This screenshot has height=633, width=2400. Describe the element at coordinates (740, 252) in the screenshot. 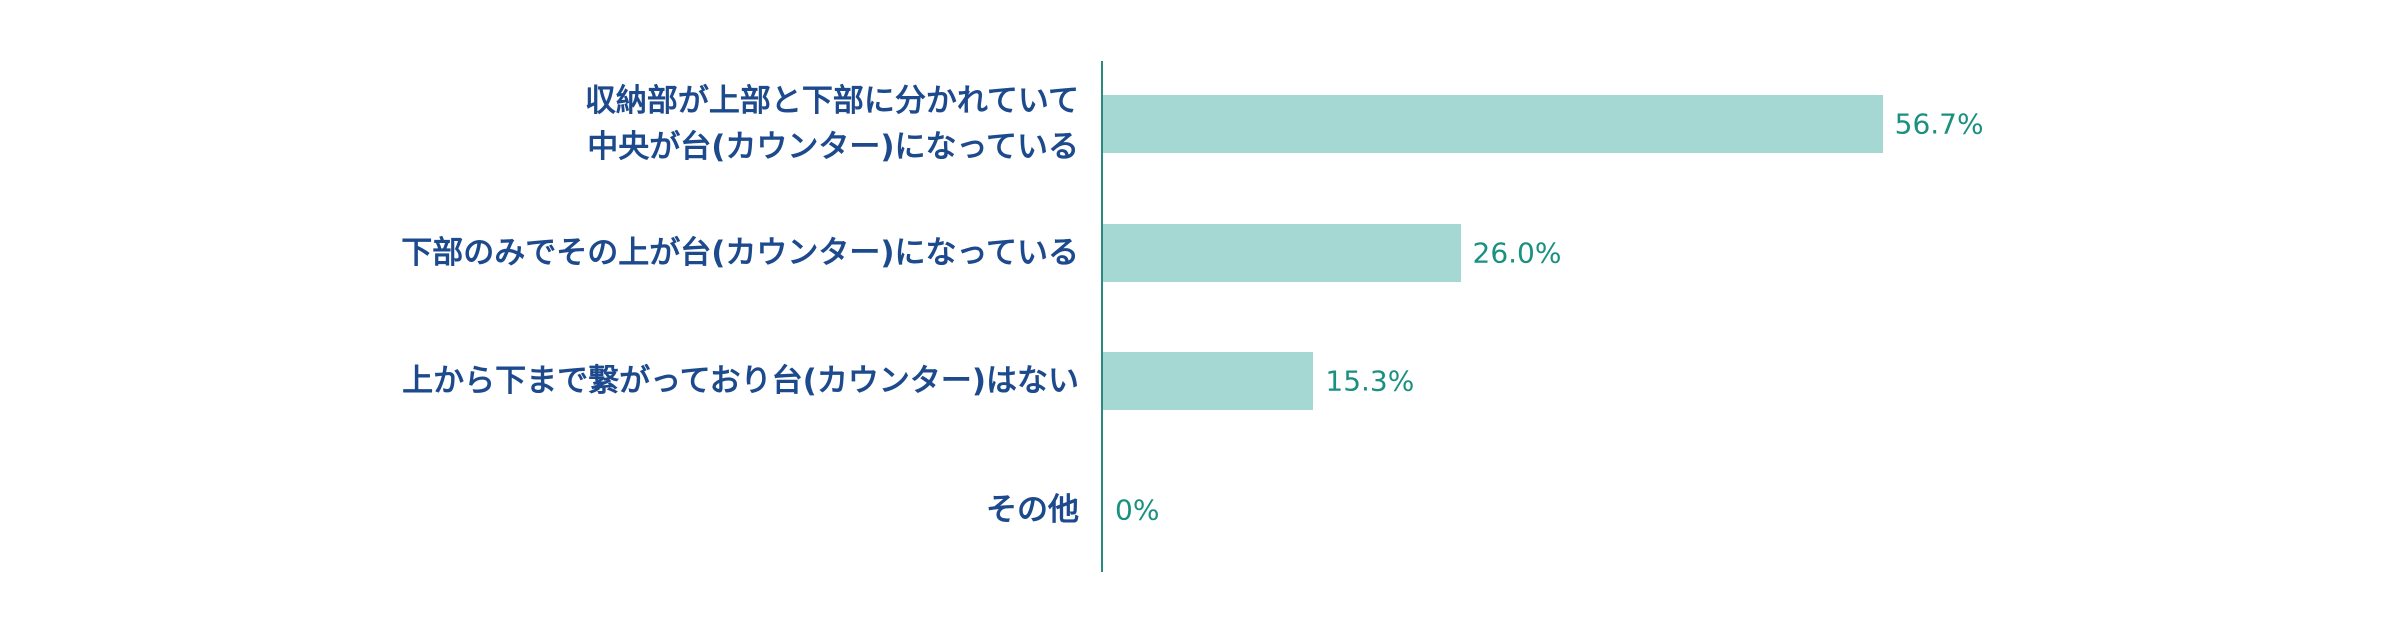

I see `category-label: 下部のみでその上が台(カウンター)になっている` at that location.